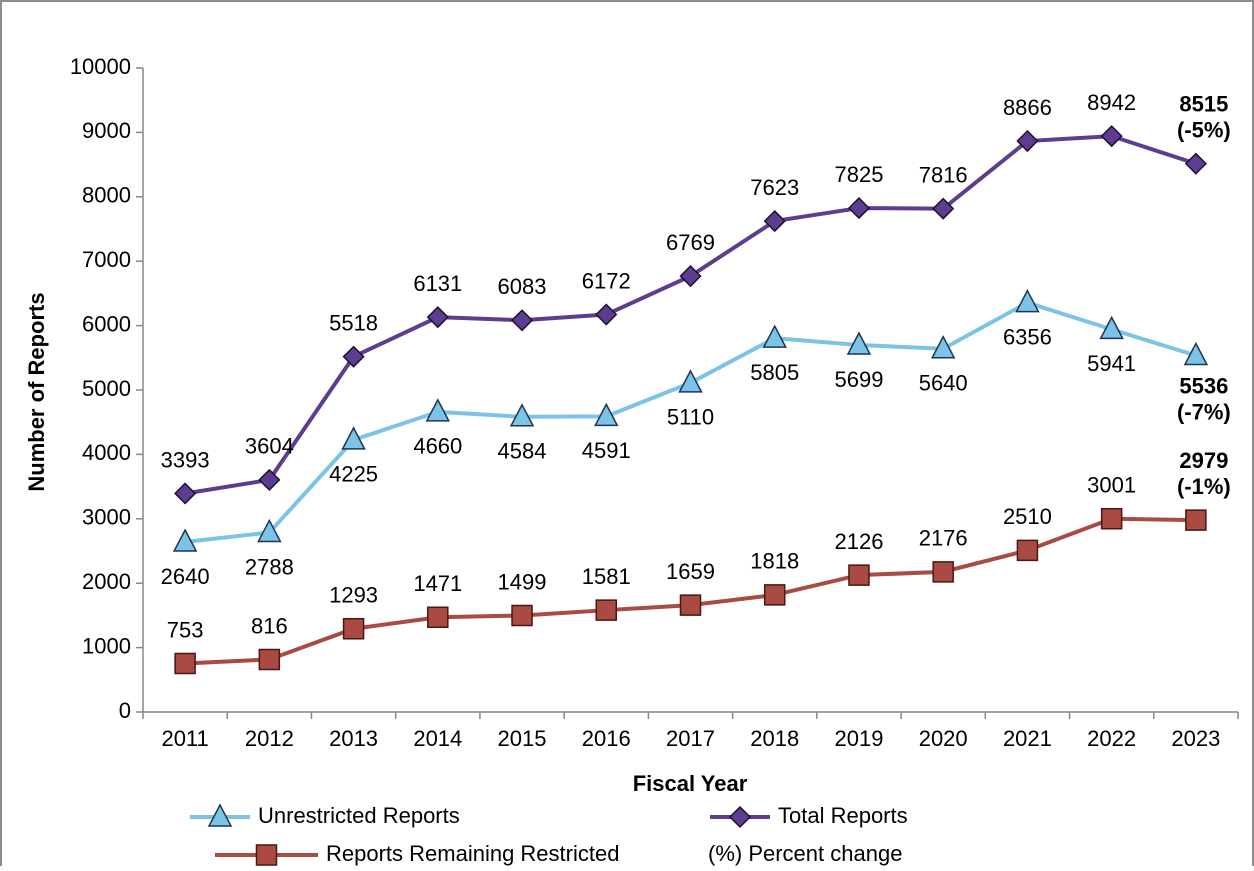 The image size is (1254, 871). I want to click on data-label: 1293, so click(353, 595).